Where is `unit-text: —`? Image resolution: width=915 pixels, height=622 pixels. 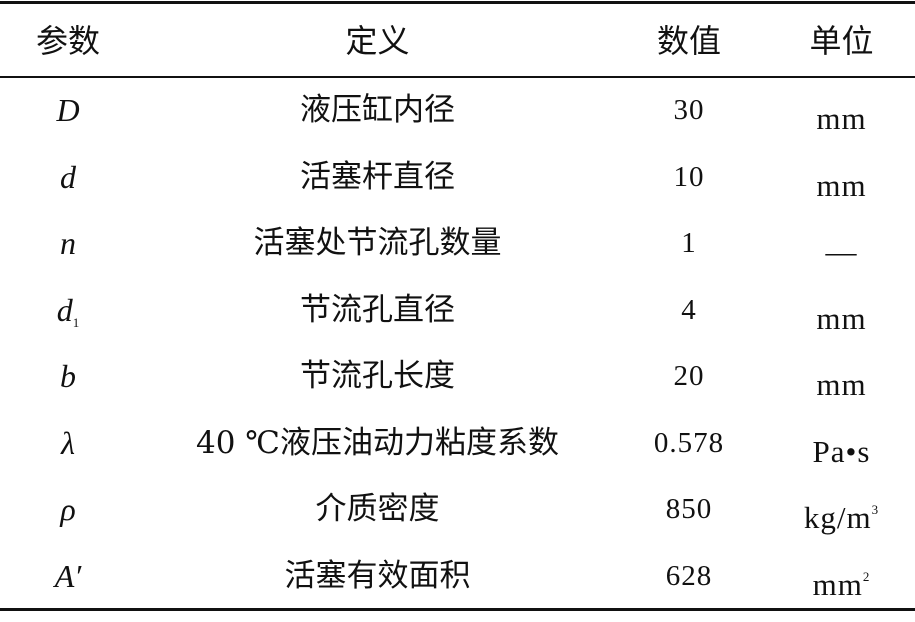
unit-text: — is located at coordinates (841, 251).